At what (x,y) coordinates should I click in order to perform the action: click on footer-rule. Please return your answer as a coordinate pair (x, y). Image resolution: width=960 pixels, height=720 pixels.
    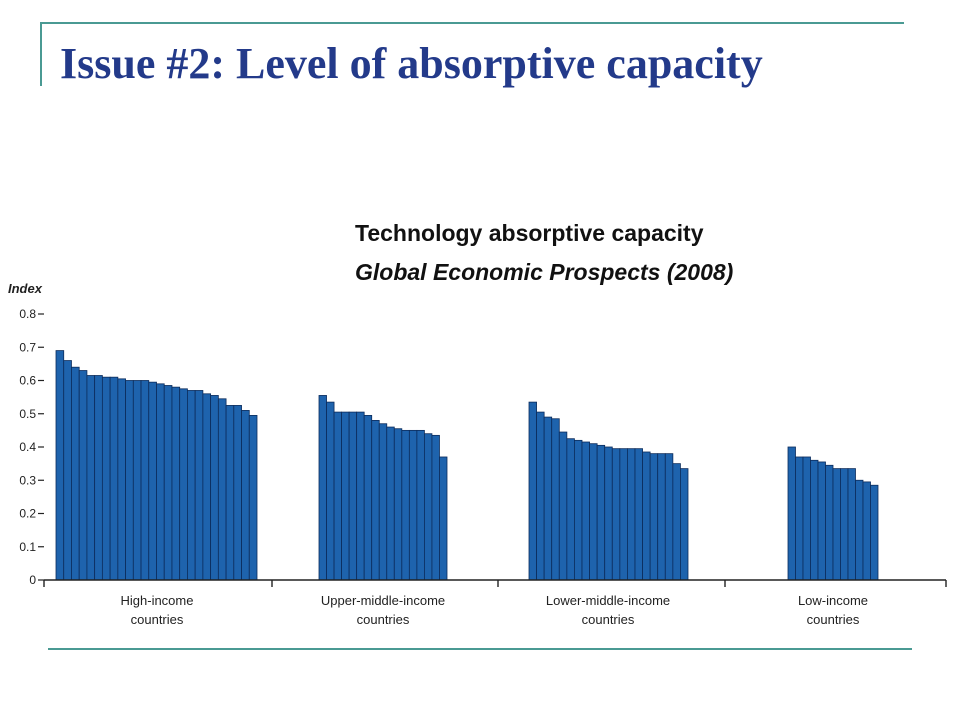
    Looking at the image, I should click on (480, 649).